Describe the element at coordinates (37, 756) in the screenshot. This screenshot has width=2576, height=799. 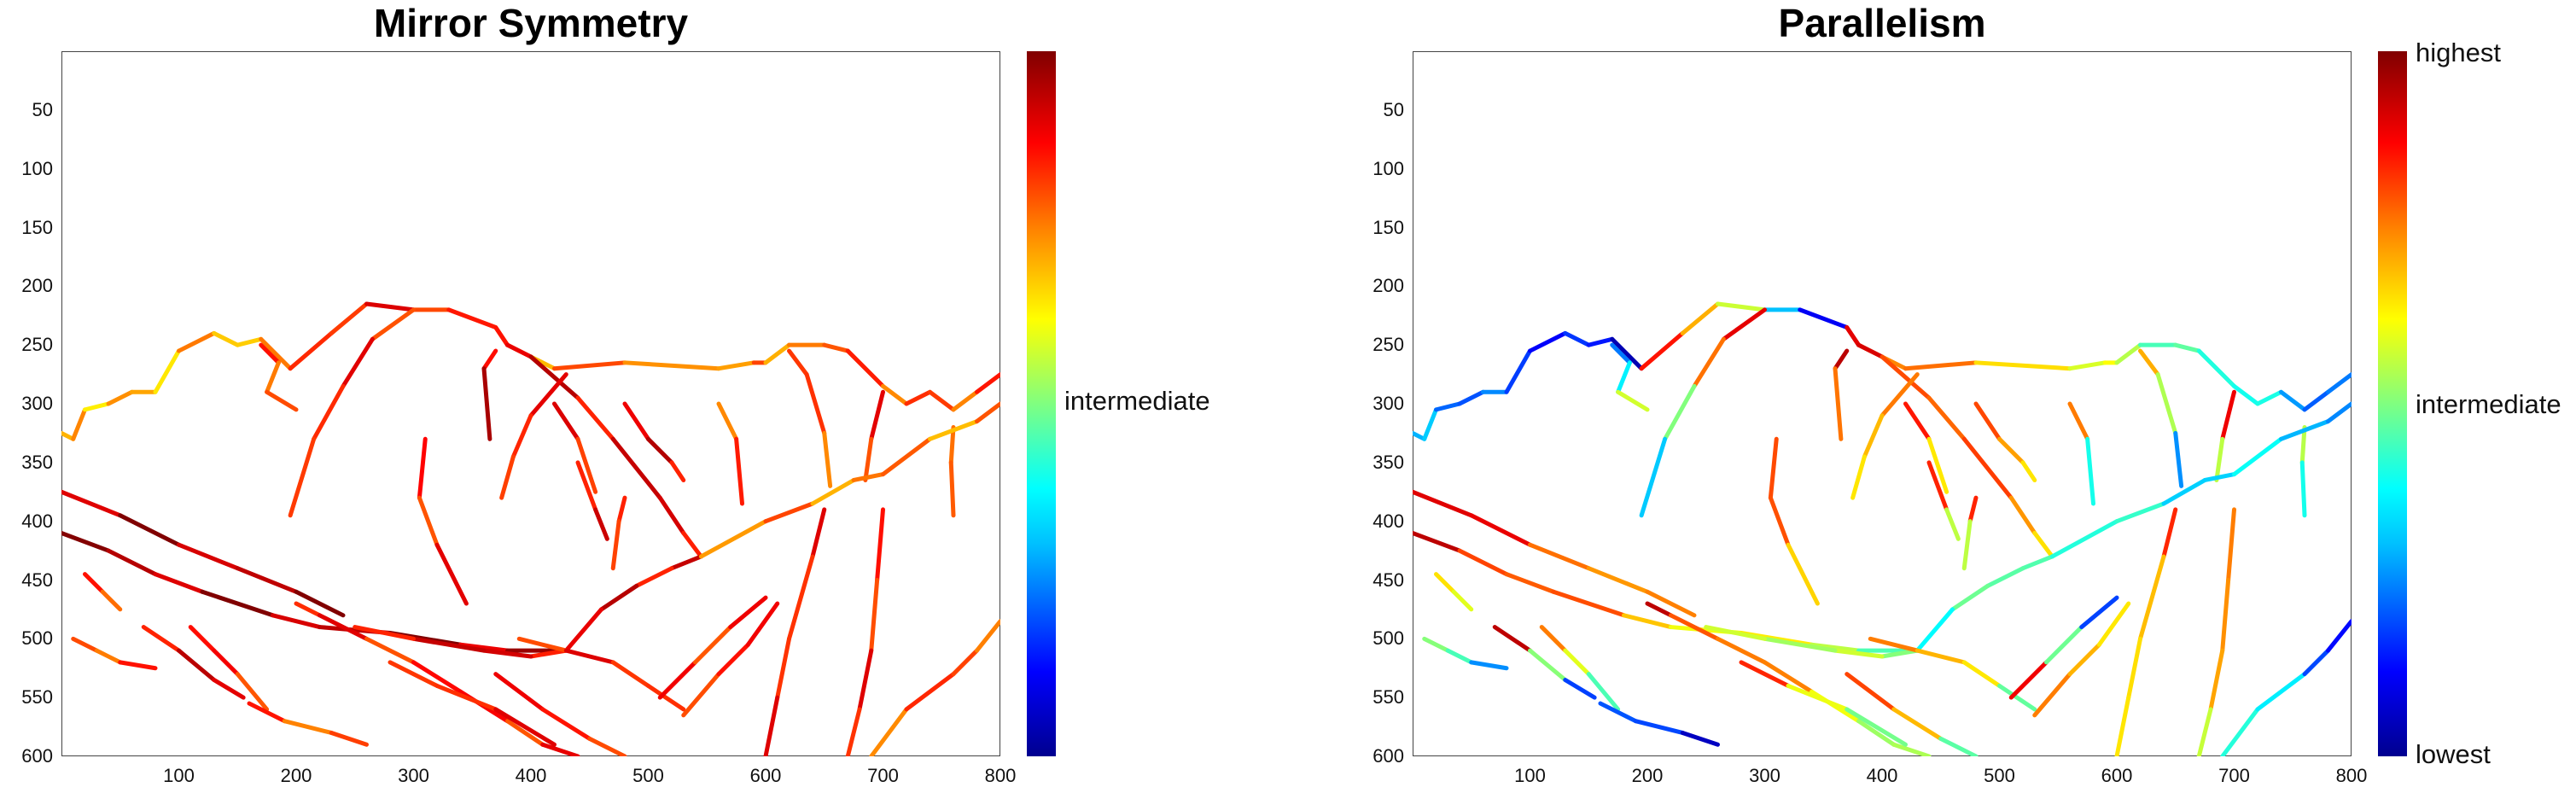
I see `y-tick-label: 600` at that location.